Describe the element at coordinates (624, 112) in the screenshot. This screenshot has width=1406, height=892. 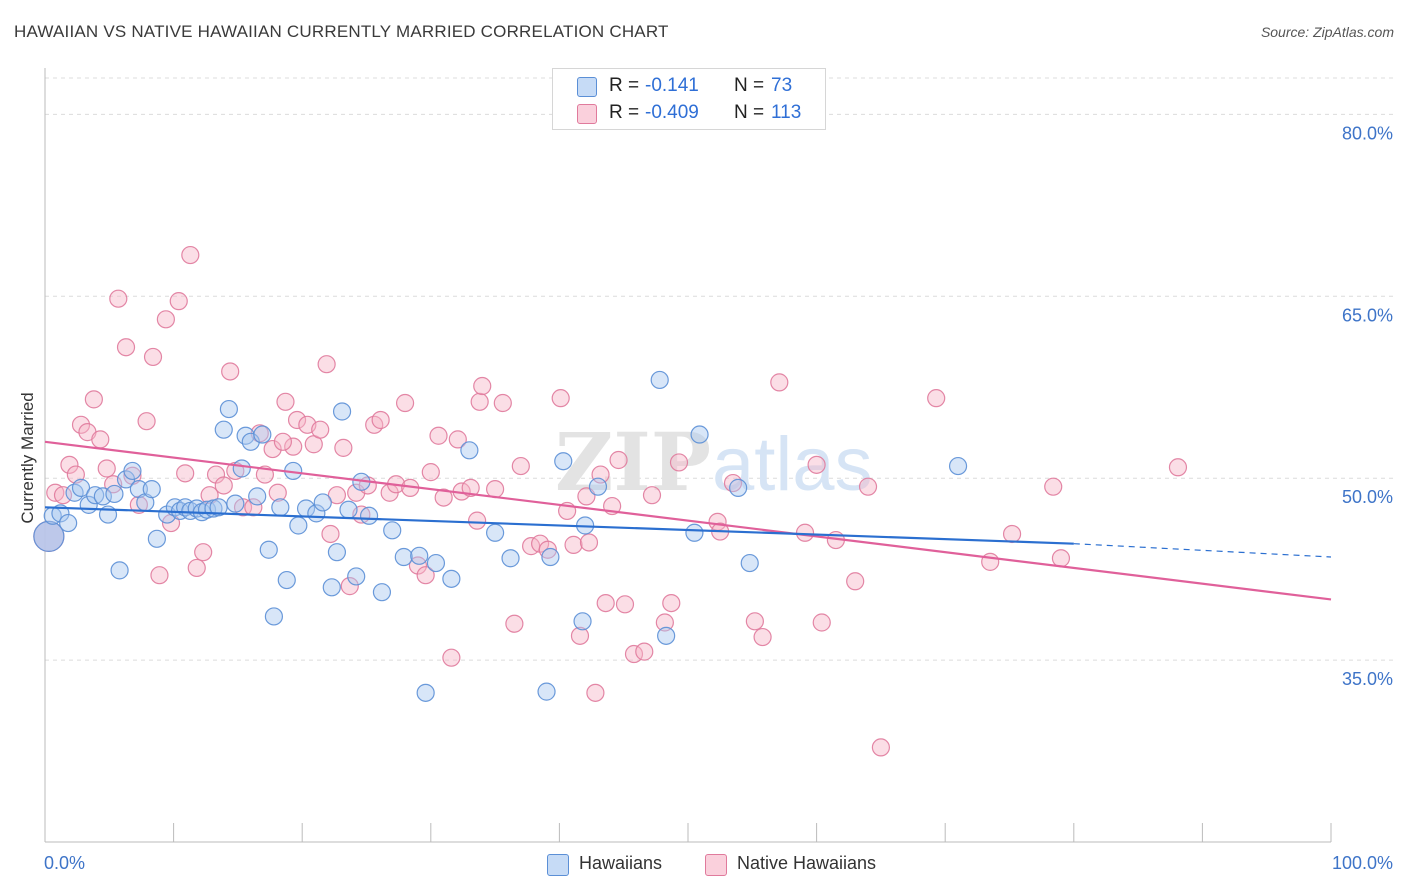
I see `legend-r-label: R =` at that location.